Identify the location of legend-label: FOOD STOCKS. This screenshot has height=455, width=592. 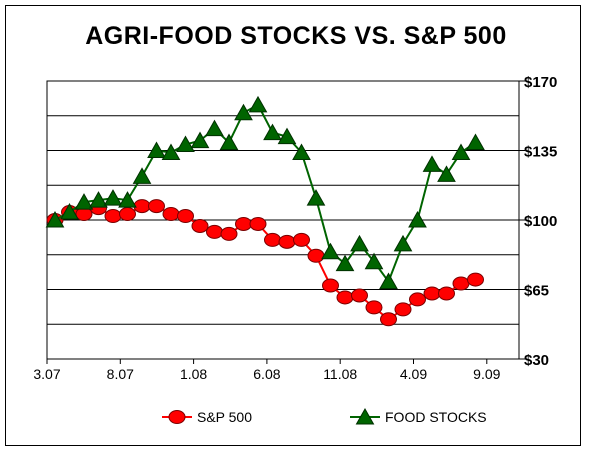
(436, 417).